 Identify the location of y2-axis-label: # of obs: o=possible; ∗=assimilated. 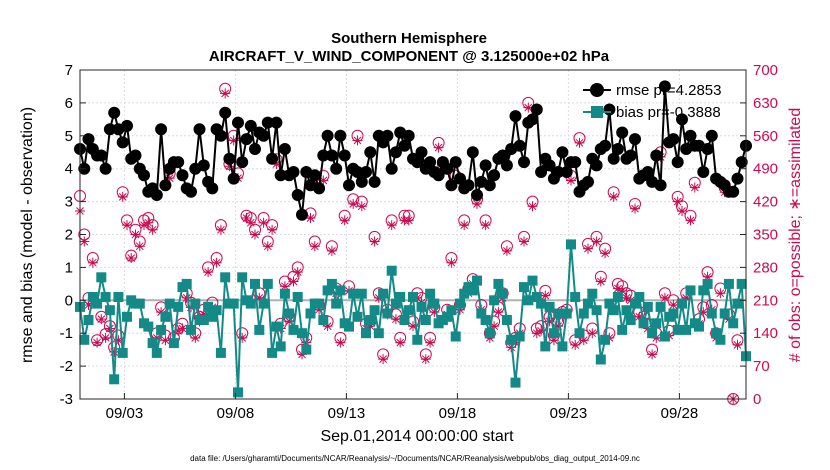
(795, 235).